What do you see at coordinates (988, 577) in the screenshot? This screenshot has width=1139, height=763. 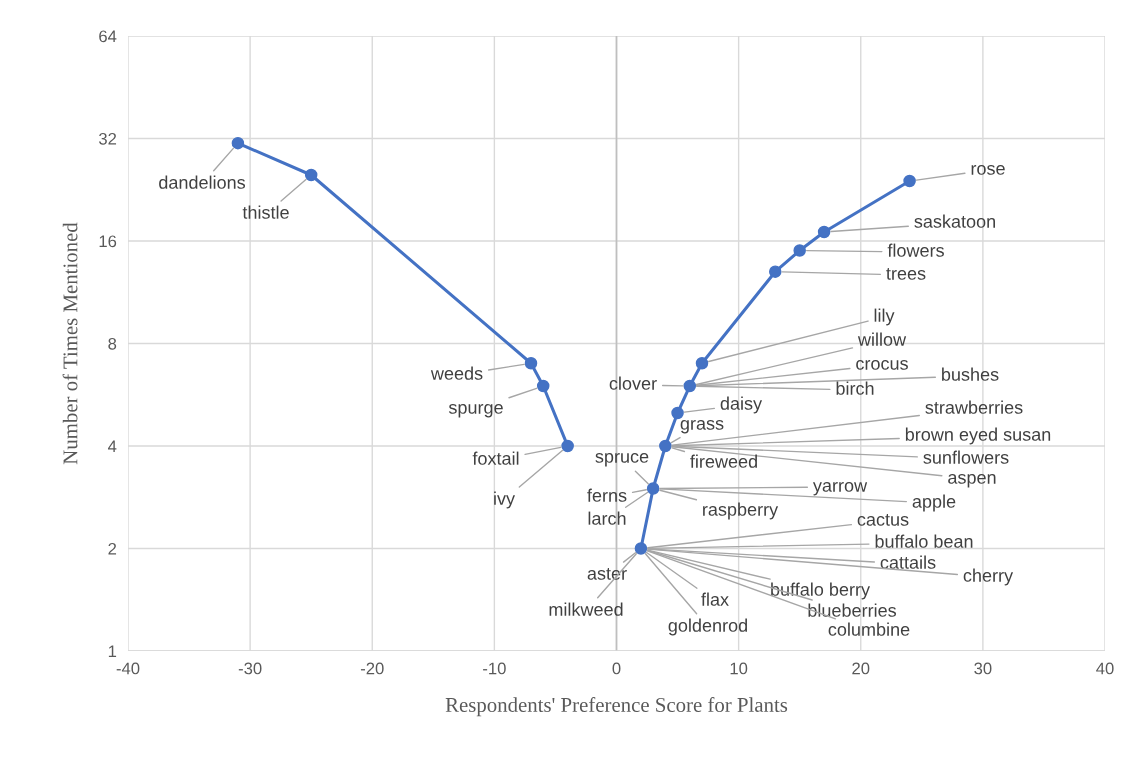 I see `annotation: cherry` at bounding box center [988, 577].